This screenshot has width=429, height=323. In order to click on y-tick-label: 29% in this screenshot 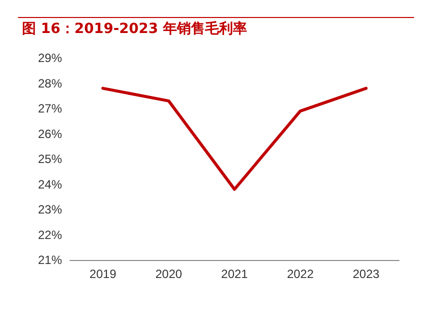, I will do `click(50, 58)`.